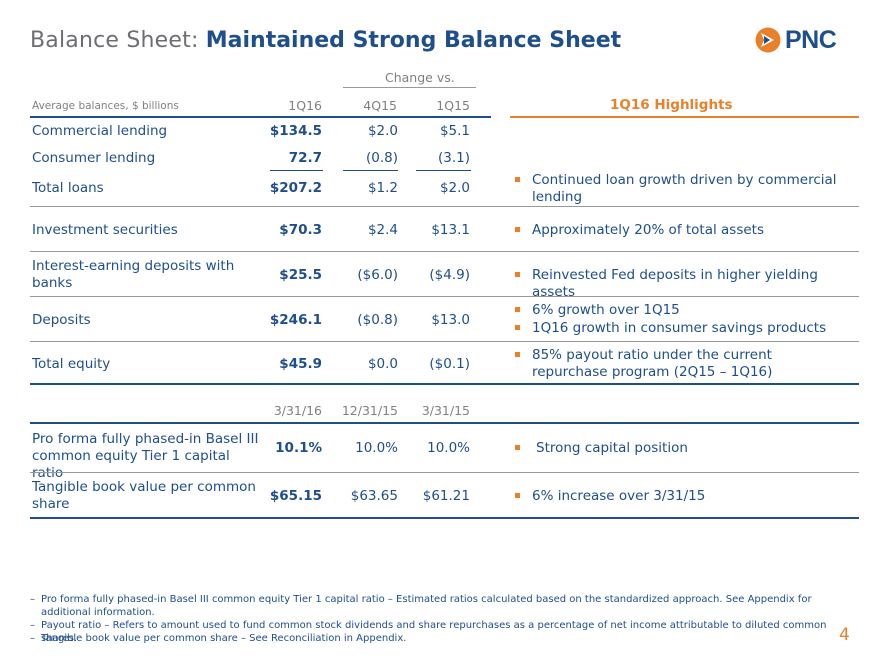  I want to click on section-rule, so click(444, 384).